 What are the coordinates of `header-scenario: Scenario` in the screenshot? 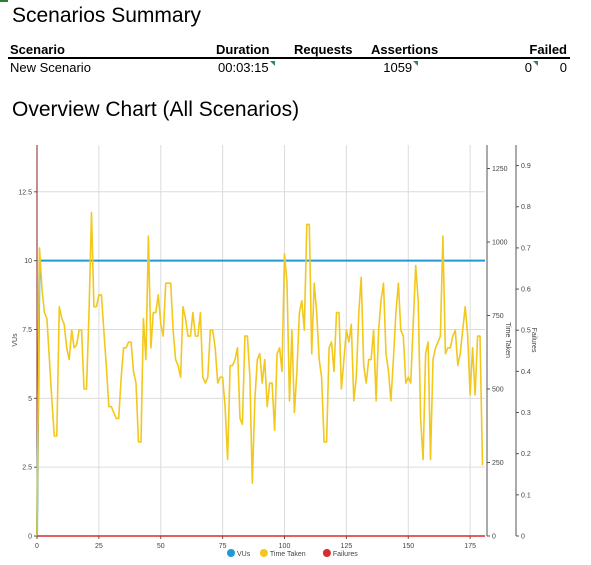 It's located at (37, 49).